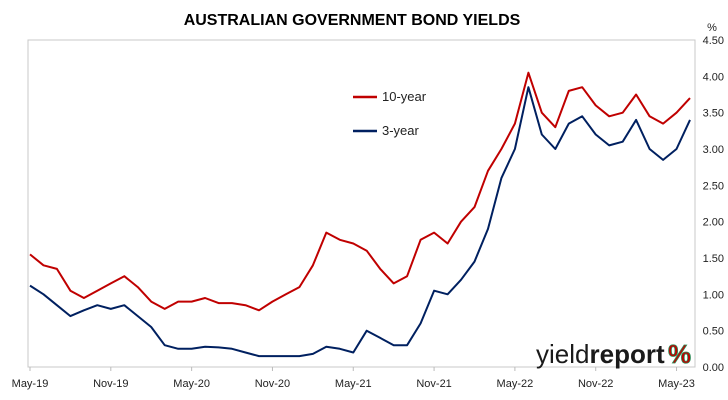 This screenshot has height=400, width=728. Describe the element at coordinates (626, 354) in the screenshot. I see `logo-text-report: report` at that location.